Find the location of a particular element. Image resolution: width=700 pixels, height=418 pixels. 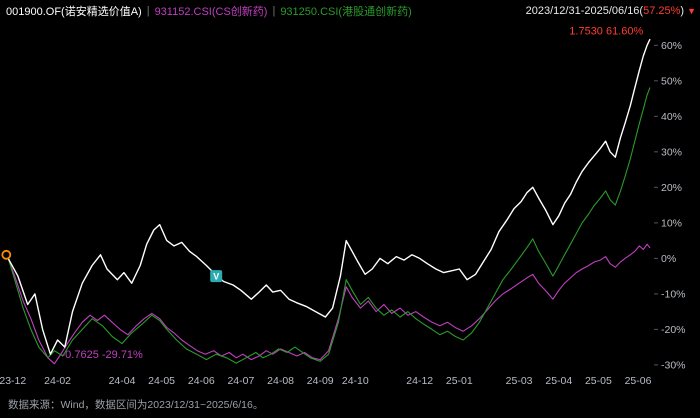

start-ring-marker is located at coordinates (6, 254).